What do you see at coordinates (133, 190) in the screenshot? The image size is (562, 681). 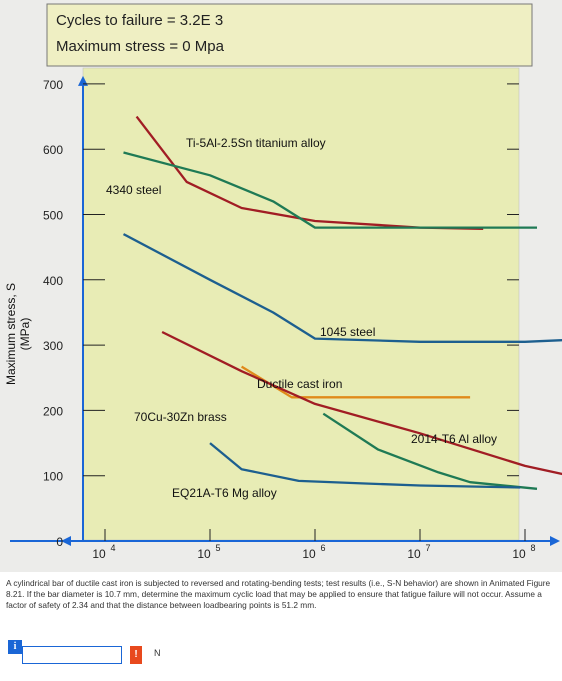 I see `curve-label-1: 4340 steel` at bounding box center [133, 190].